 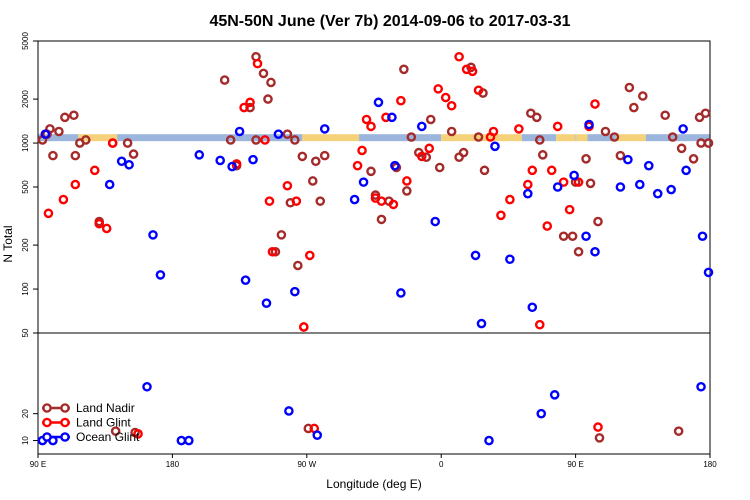 I want to click on x-tick-label: 90 E, so click(x=575, y=464).